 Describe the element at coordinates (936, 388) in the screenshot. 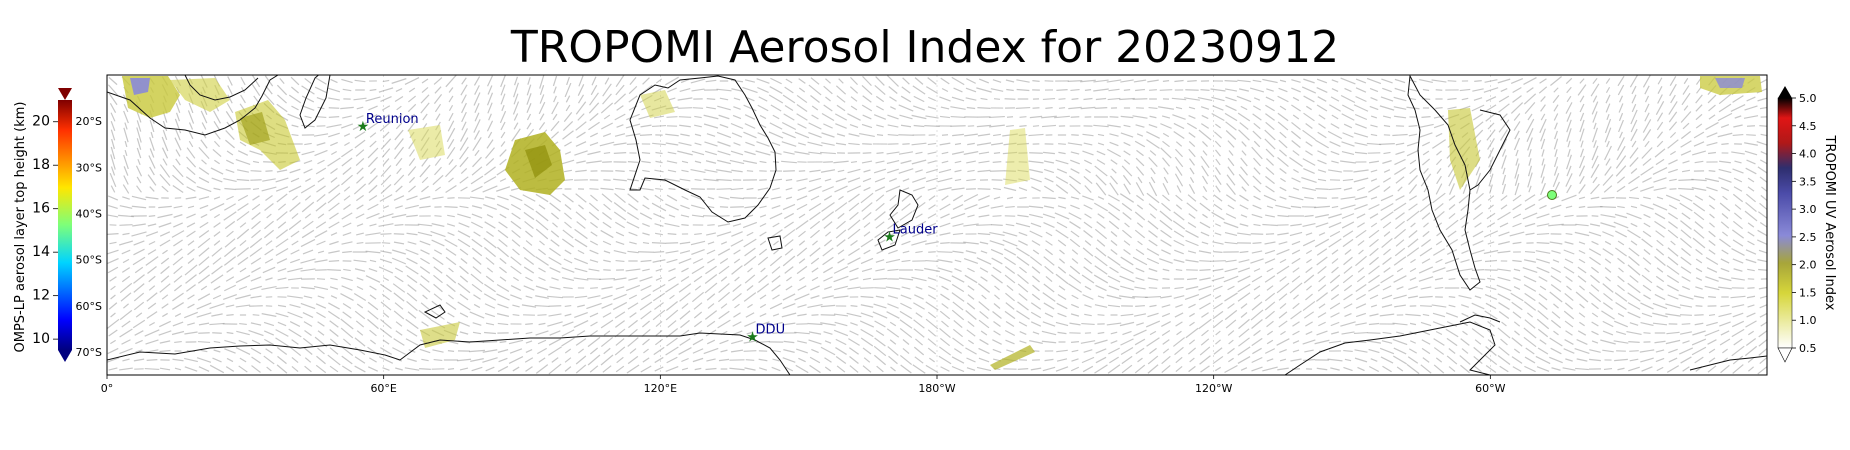

I see `lon-tick-label: 180°W` at that location.